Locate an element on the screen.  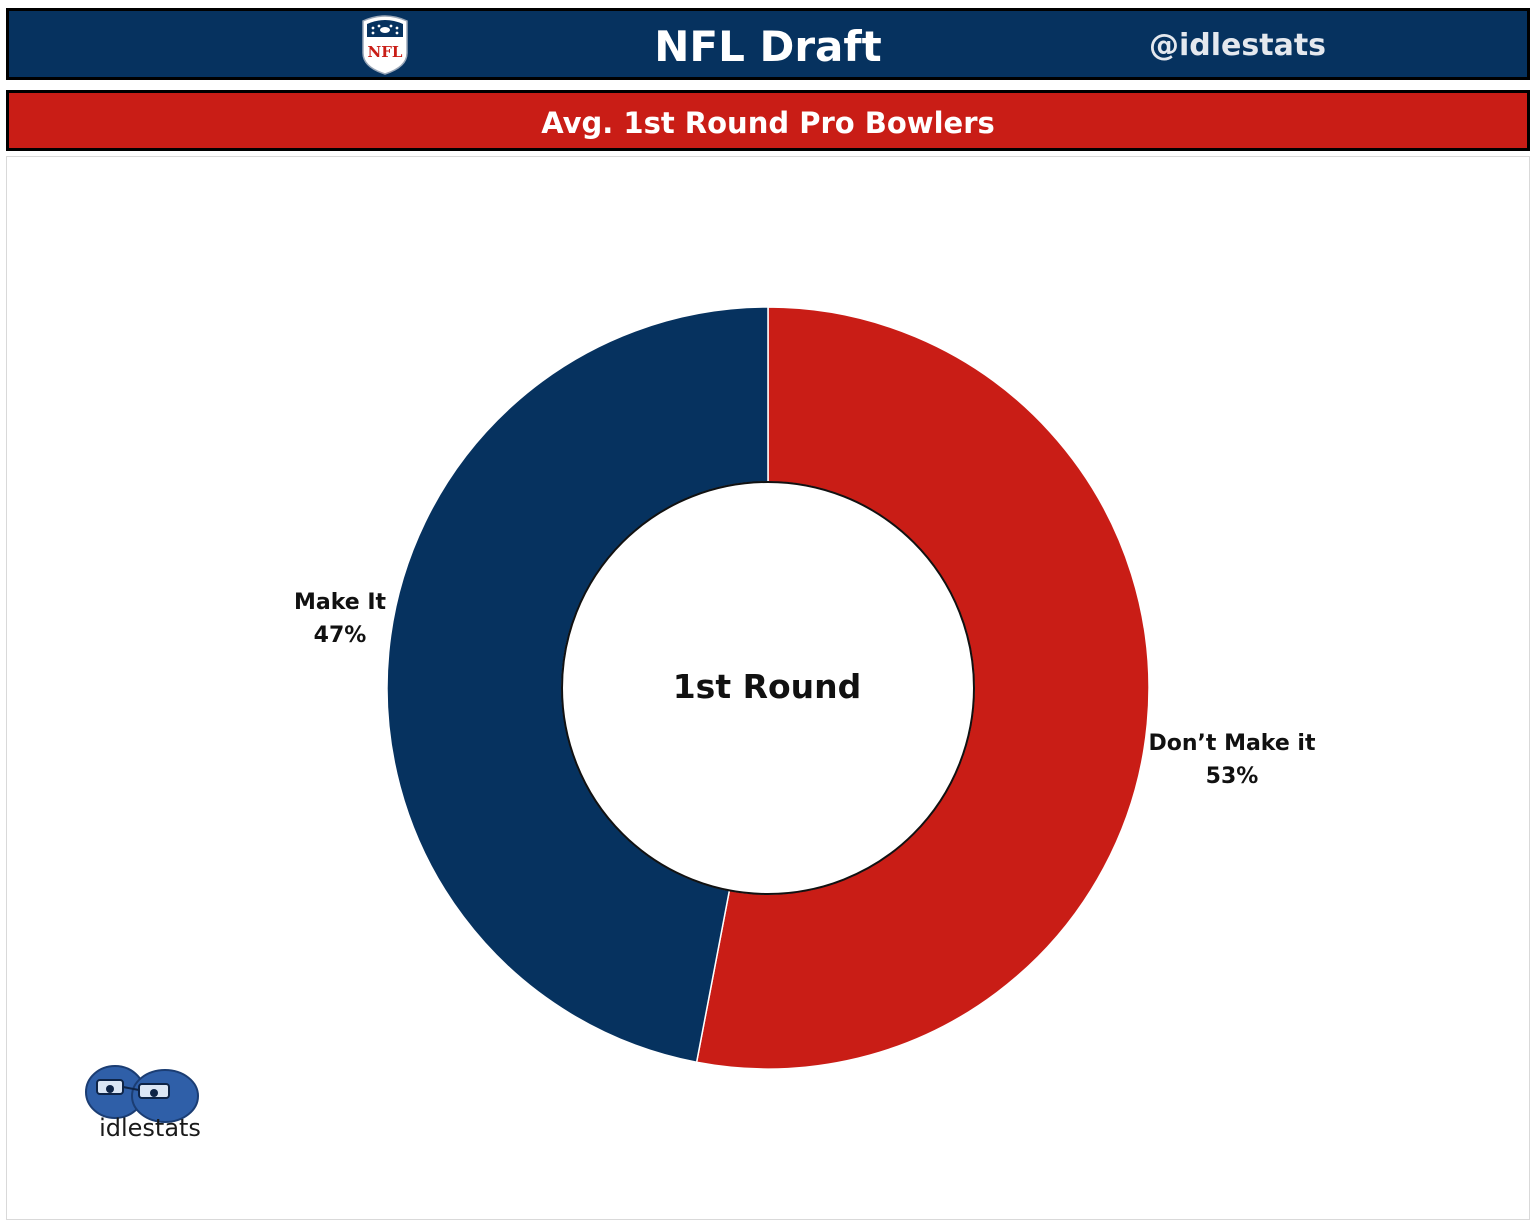
idlestats-logo-icon: idlestats is located at coordinates (150, 1104).